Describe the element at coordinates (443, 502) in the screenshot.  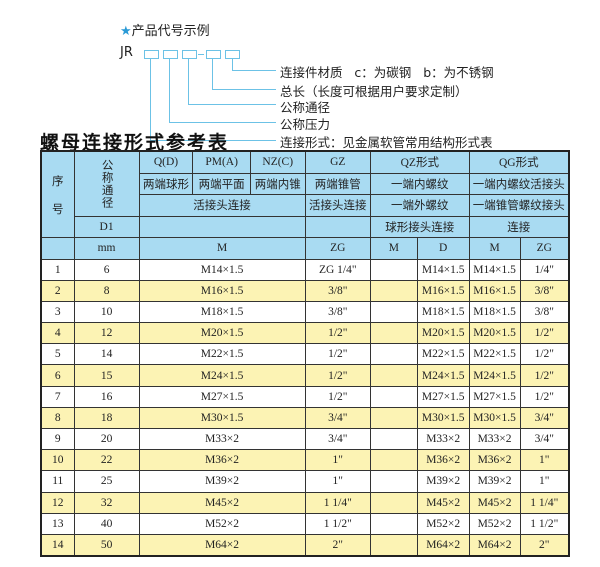
I see `cell-qzd: M45×2` at that location.